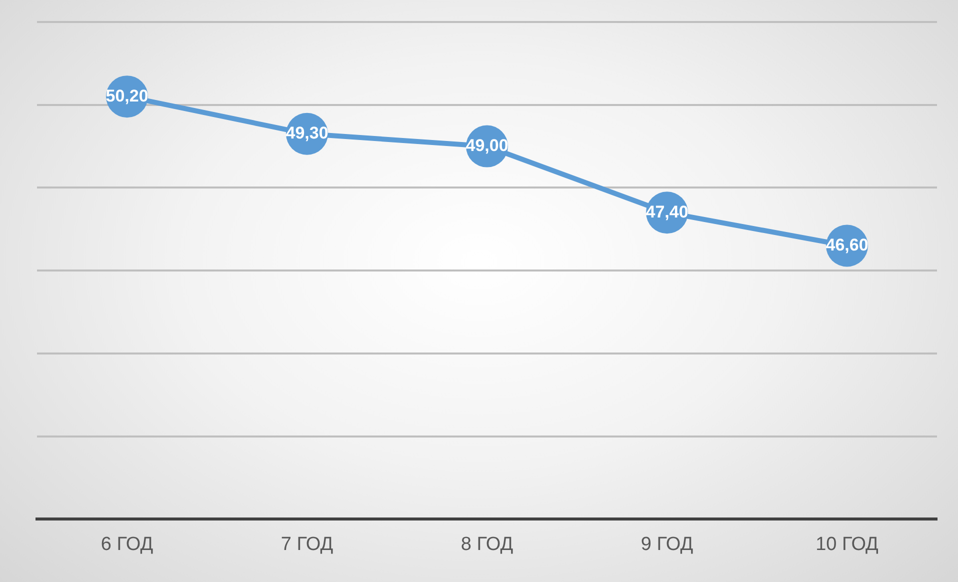 The image size is (958, 582). I want to click on x-tick-label: 6 ГОД, so click(127, 544).